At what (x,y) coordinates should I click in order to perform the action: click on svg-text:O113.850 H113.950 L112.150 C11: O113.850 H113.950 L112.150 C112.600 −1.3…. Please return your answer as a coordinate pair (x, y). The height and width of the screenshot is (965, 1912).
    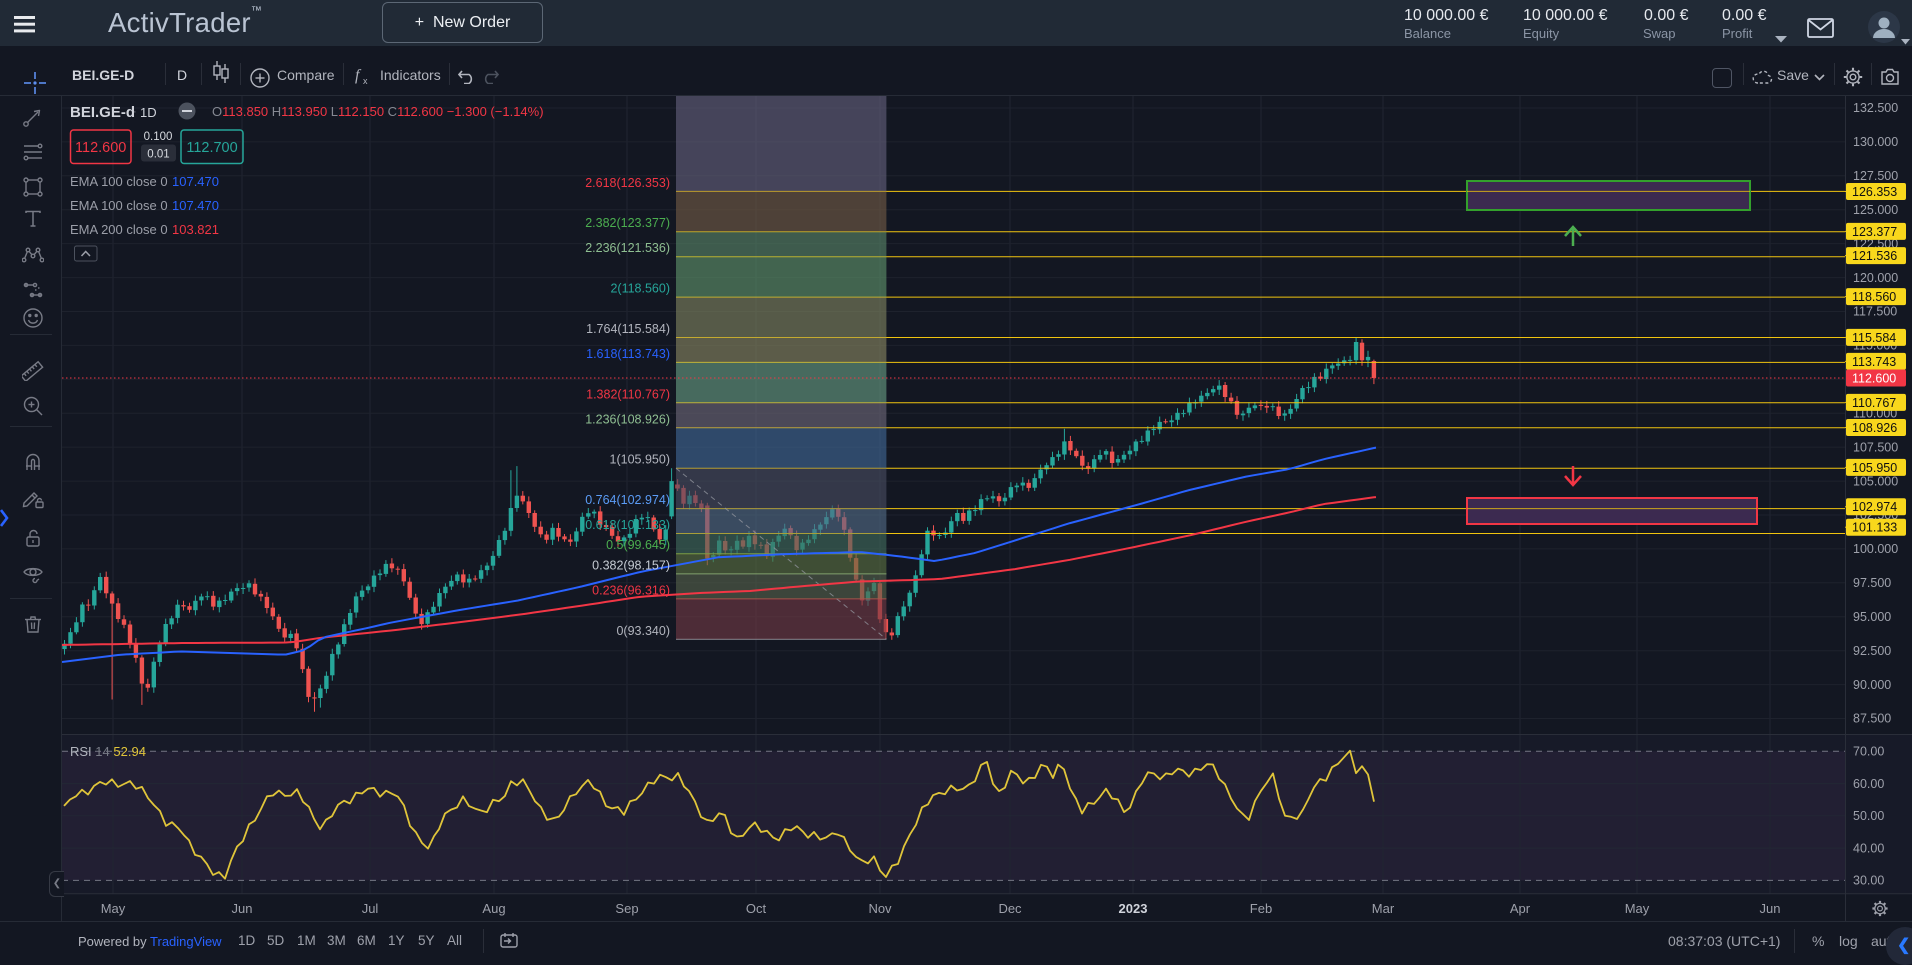
    Looking at the image, I should click on (378, 111).